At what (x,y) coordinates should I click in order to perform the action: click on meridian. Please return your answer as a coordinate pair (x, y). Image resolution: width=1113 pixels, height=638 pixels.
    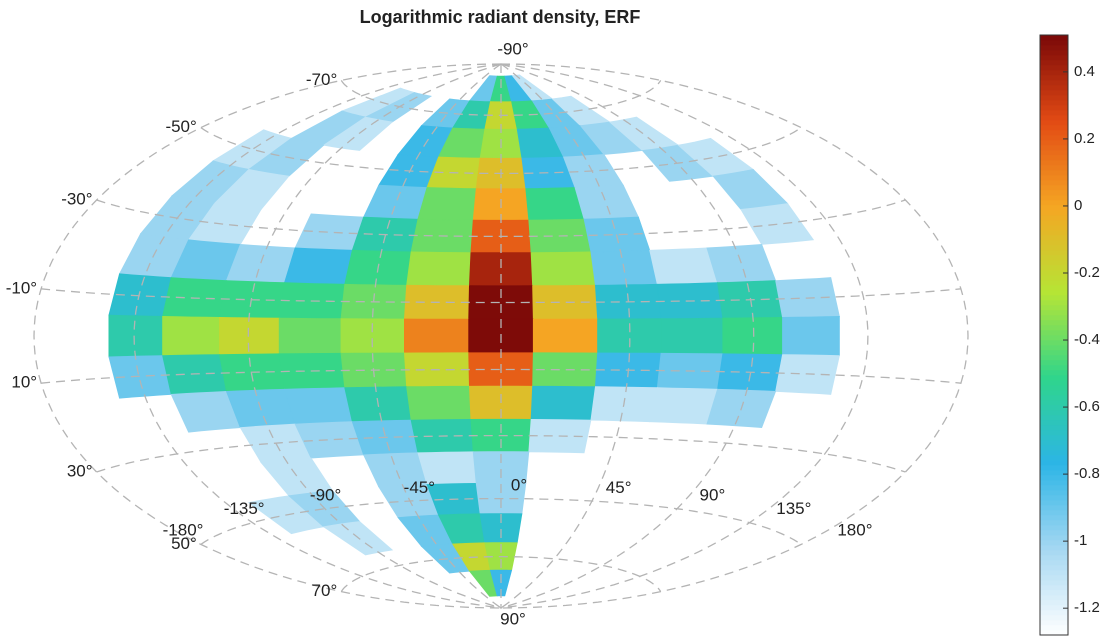
    Looking at the image, I should click on (436, 336).